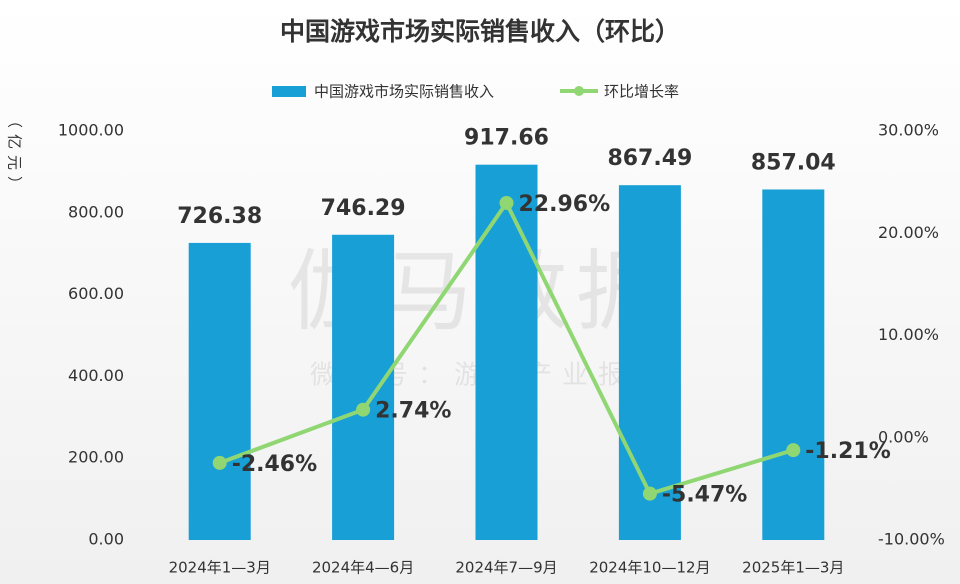 The height and width of the screenshot is (584, 960). What do you see at coordinates (96, 211) in the screenshot?
I see `y-tick-label: 800.00` at bounding box center [96, 211].